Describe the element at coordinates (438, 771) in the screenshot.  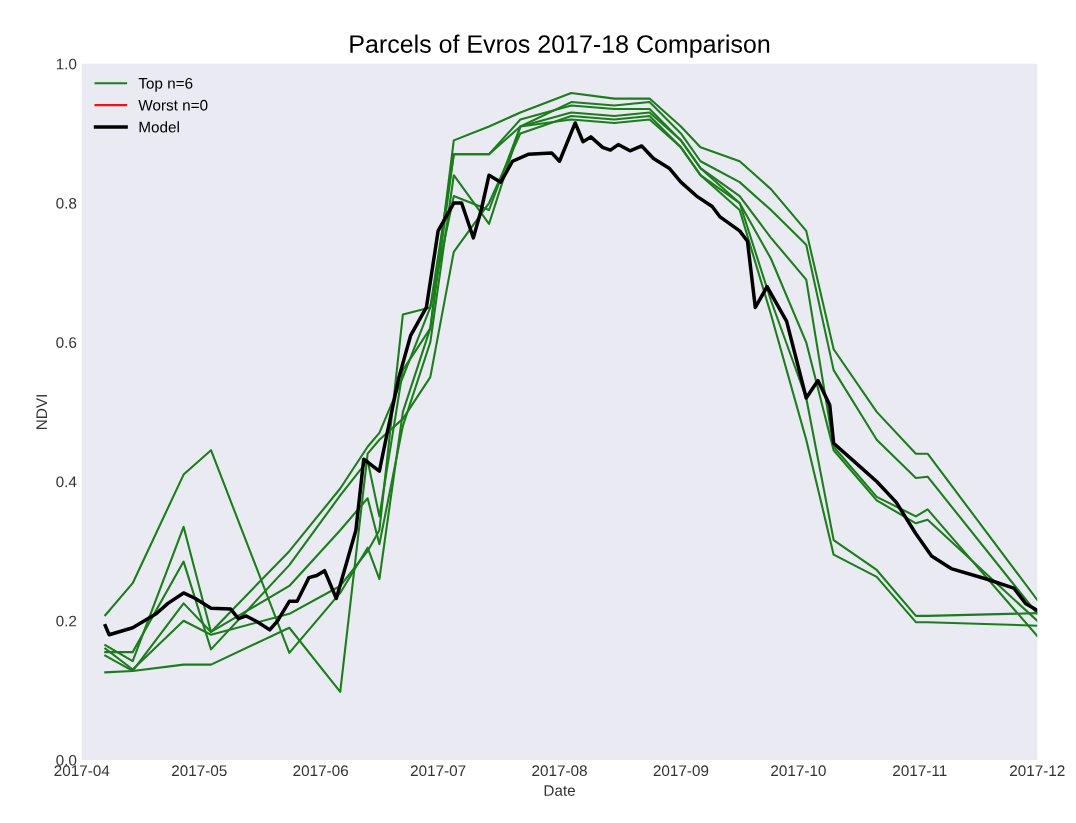
I see `x-tick-label: 2017-07` at that location.